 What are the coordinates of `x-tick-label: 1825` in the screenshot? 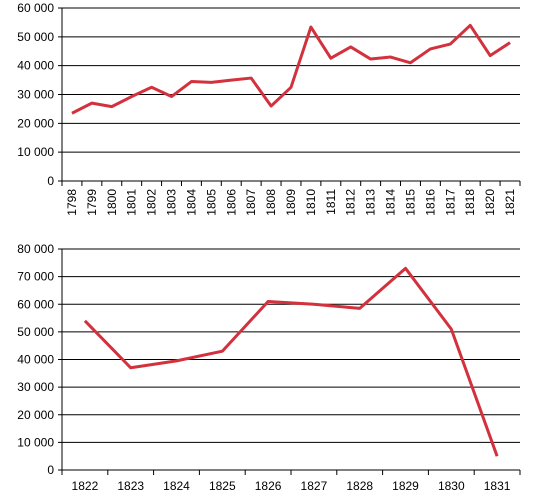 It's located at (222, 486).